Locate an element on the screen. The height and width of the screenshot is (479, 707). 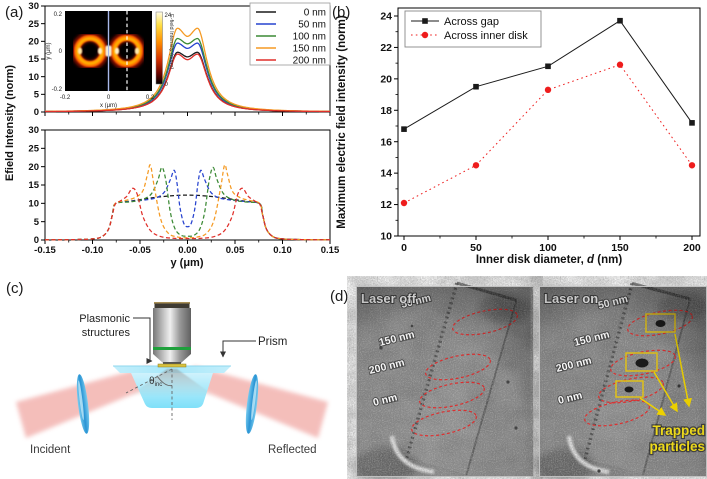
reflected-lens is located at coordinates (252, 404).